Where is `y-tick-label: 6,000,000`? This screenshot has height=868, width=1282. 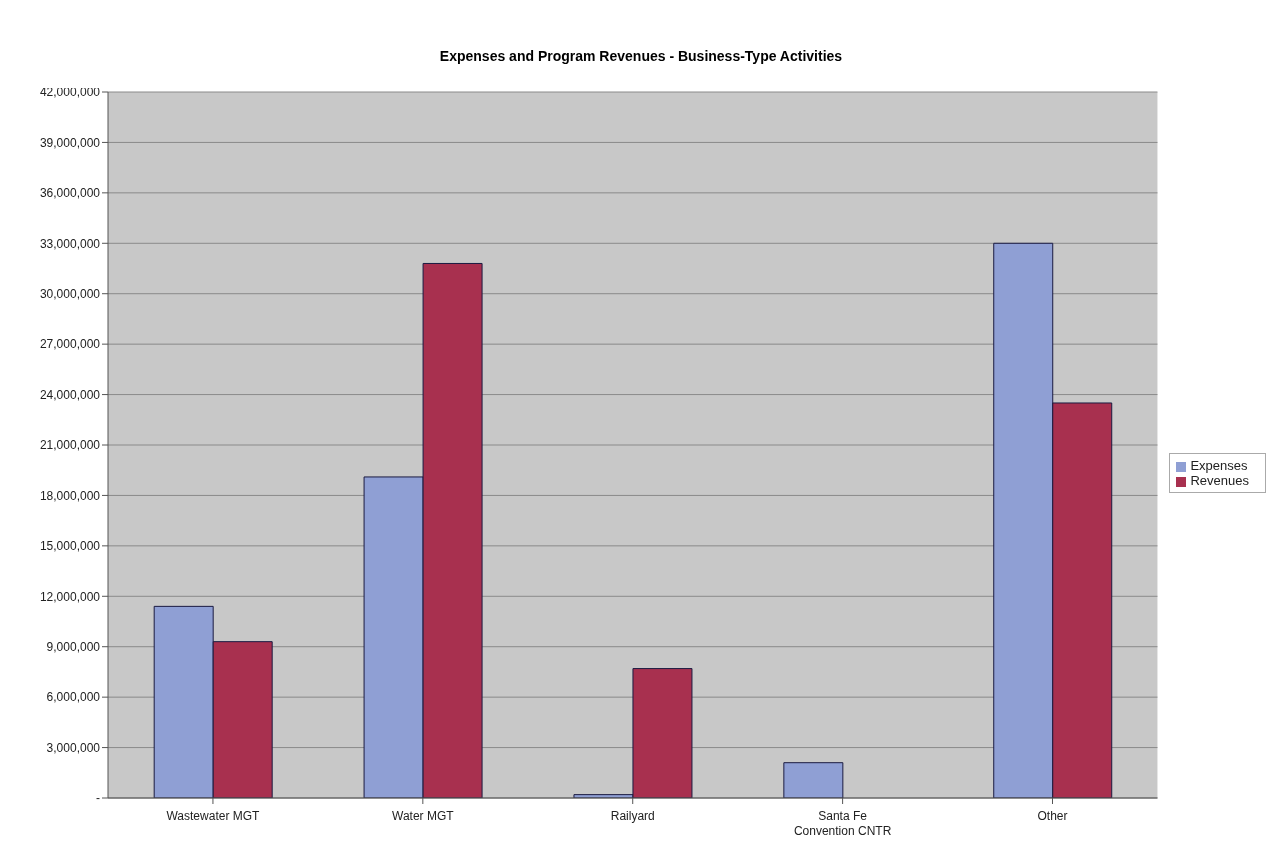 y-tick-label: 6,000,000 is located at coordinates (73, 697).